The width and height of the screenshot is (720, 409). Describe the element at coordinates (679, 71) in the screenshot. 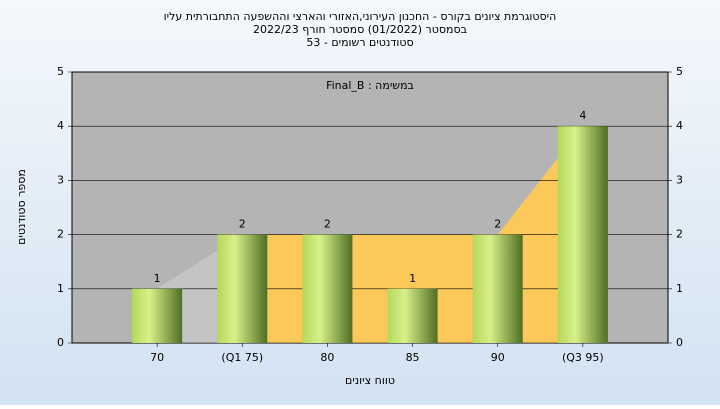

I see `y2-tick-label: 5` at that location.